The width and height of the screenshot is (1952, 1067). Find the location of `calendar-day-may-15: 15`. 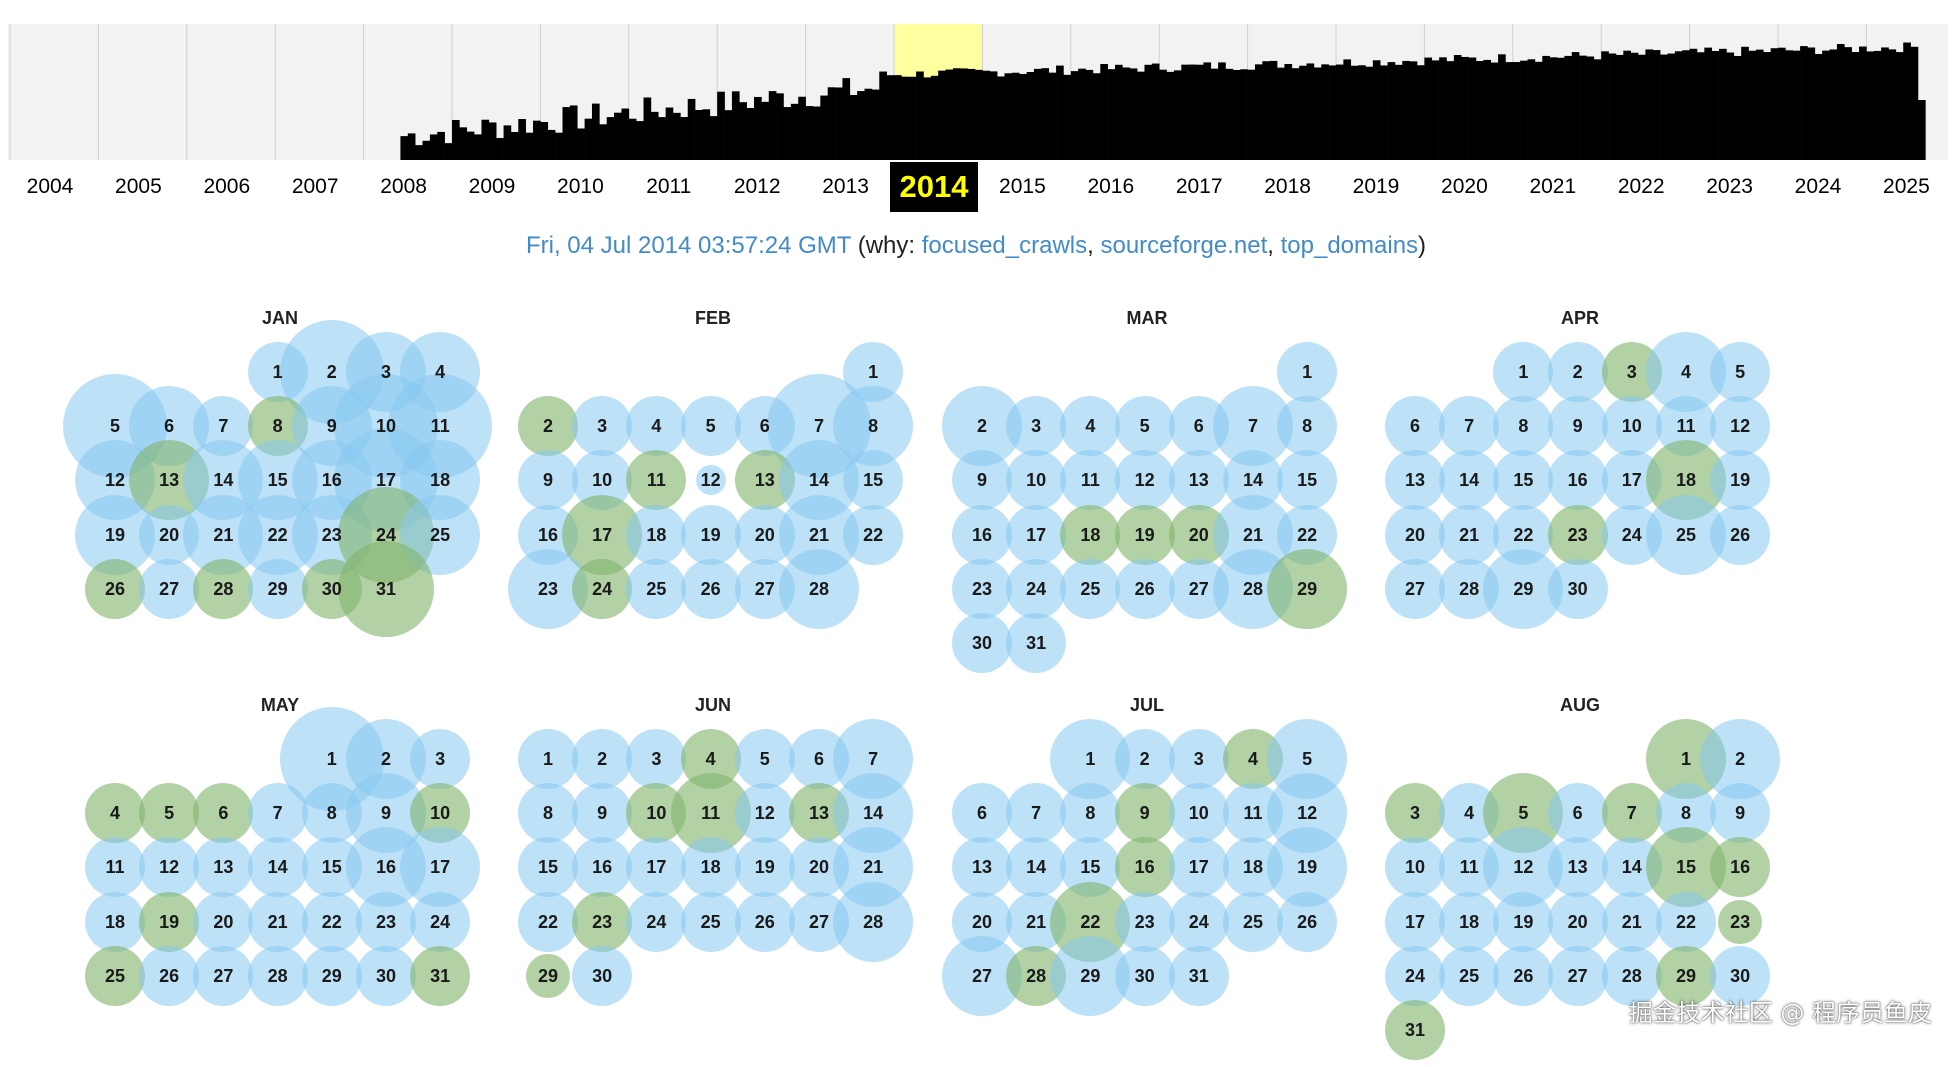

calendar-day-may-15: 15 is located at coordinates (331, 867).